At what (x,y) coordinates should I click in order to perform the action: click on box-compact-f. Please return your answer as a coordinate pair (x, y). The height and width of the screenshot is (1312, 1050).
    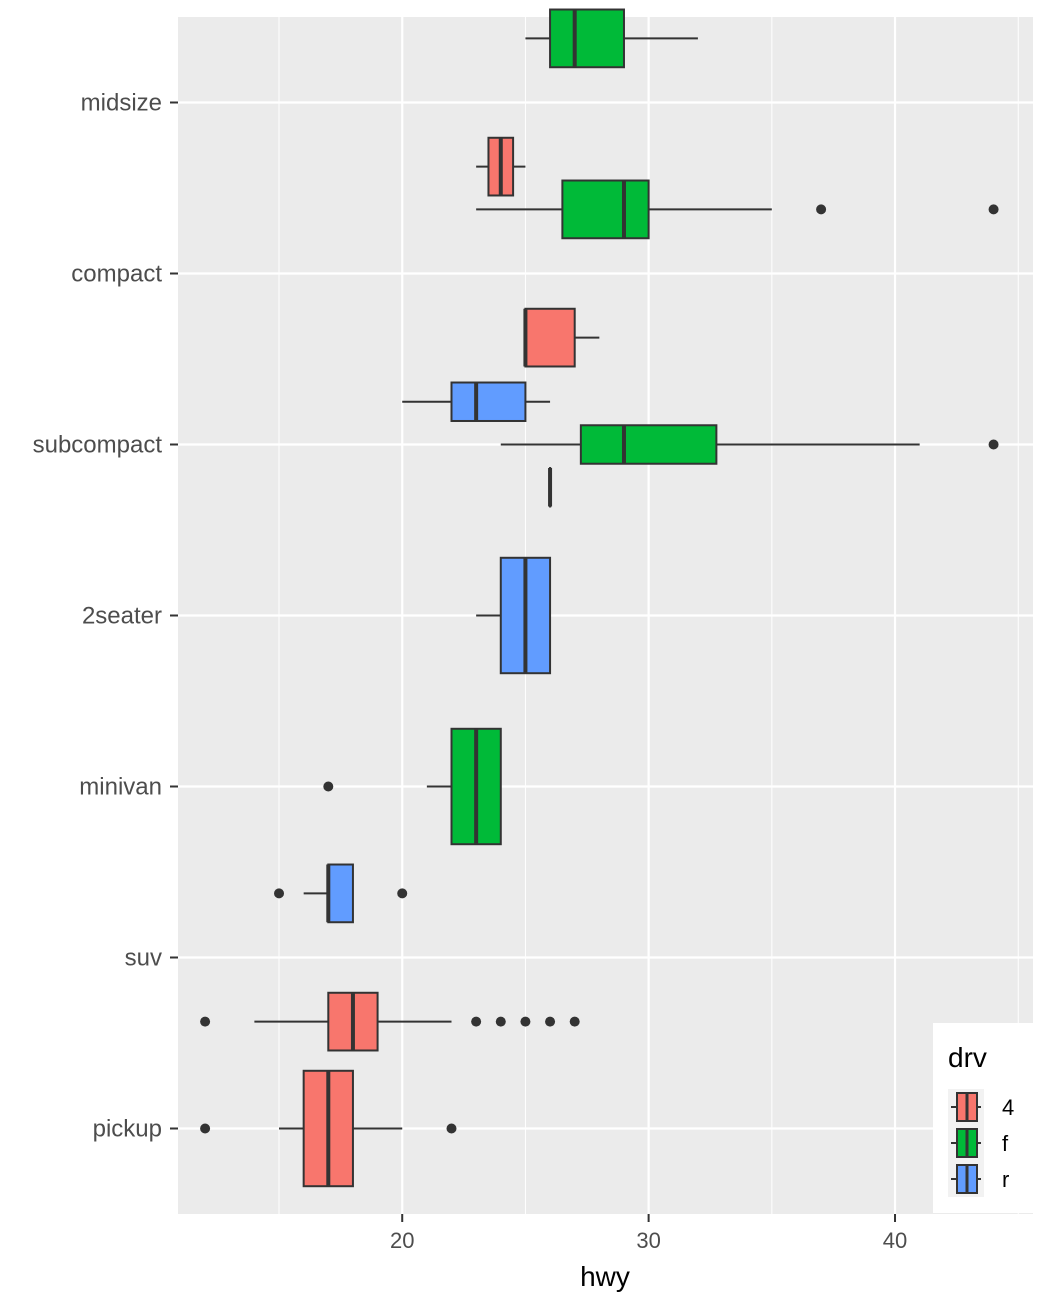
    Looking at the image, I should click on (737, 209).